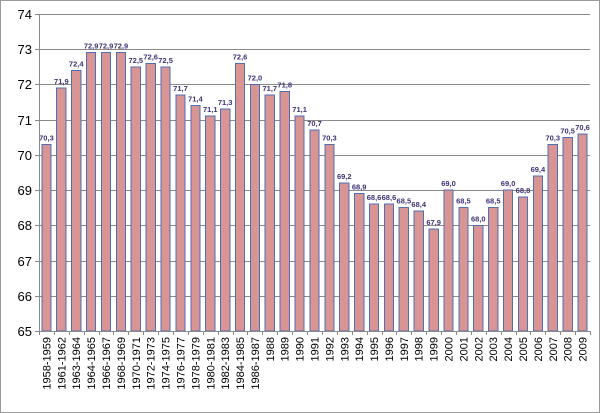 The width and height of the screenshot is (600, 413). I want to click on x-tick-group: 1961-1962, so click(62, 363).